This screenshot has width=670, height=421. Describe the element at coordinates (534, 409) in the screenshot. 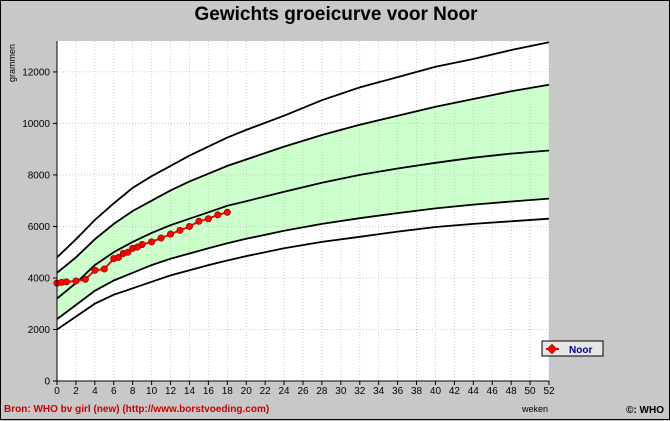

I see `x-axis-label: weken` at that location.